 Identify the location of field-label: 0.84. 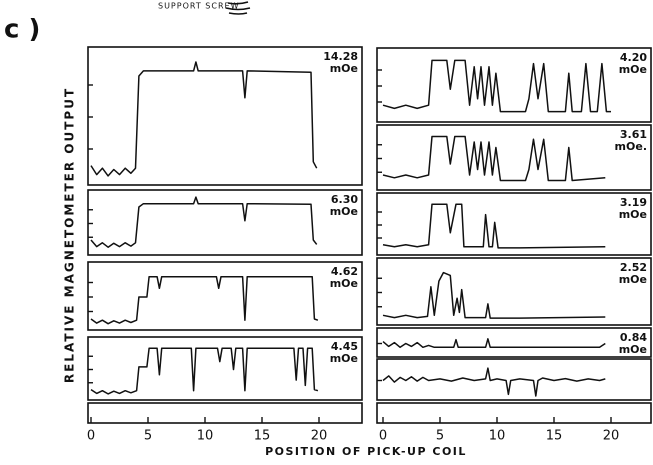
(633, 337).